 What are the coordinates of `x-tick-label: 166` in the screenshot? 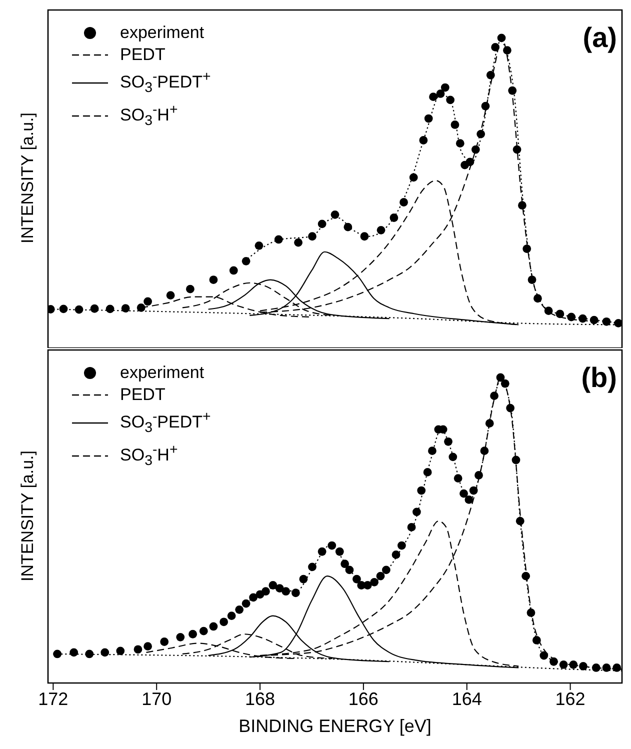 It's located at (363, 698).